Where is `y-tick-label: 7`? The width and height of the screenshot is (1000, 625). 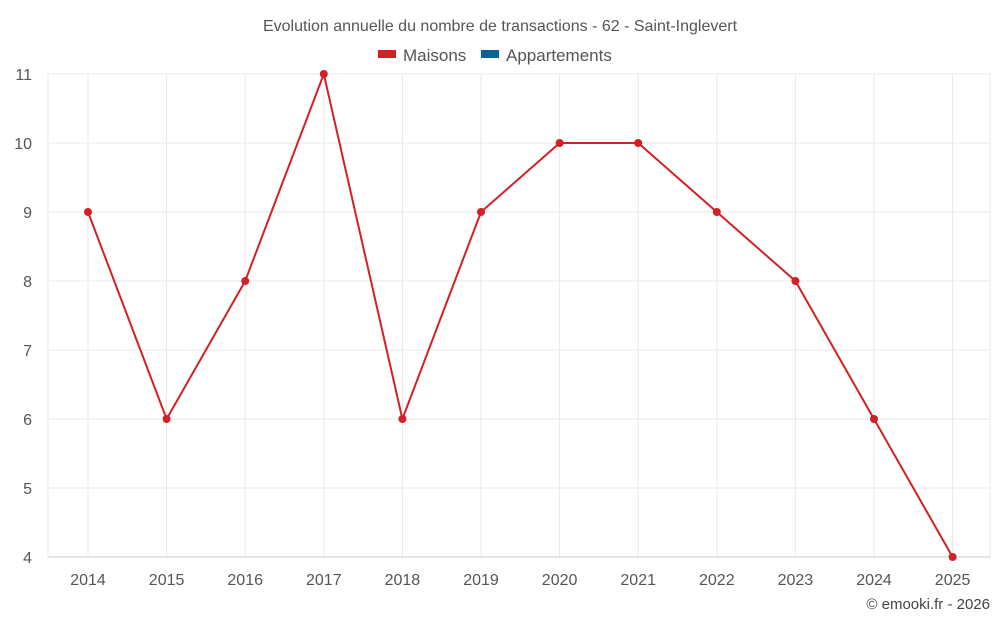
y-tick-label: 7 is located at coordinates (27, 351).